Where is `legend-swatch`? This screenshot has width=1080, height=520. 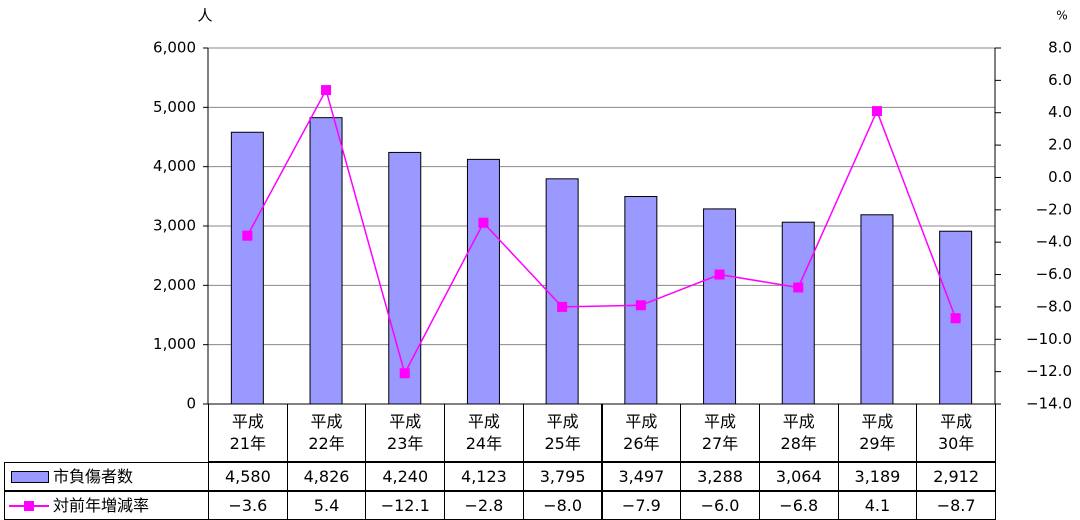
legend-swatch is located at coordinates (30, 476).